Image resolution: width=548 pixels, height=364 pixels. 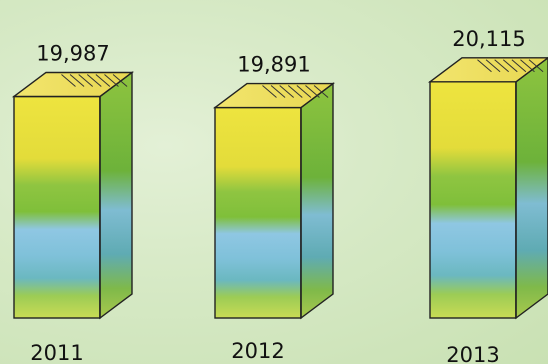 I want to click on bar-category-label: 2013, so click(x=472, y=353).